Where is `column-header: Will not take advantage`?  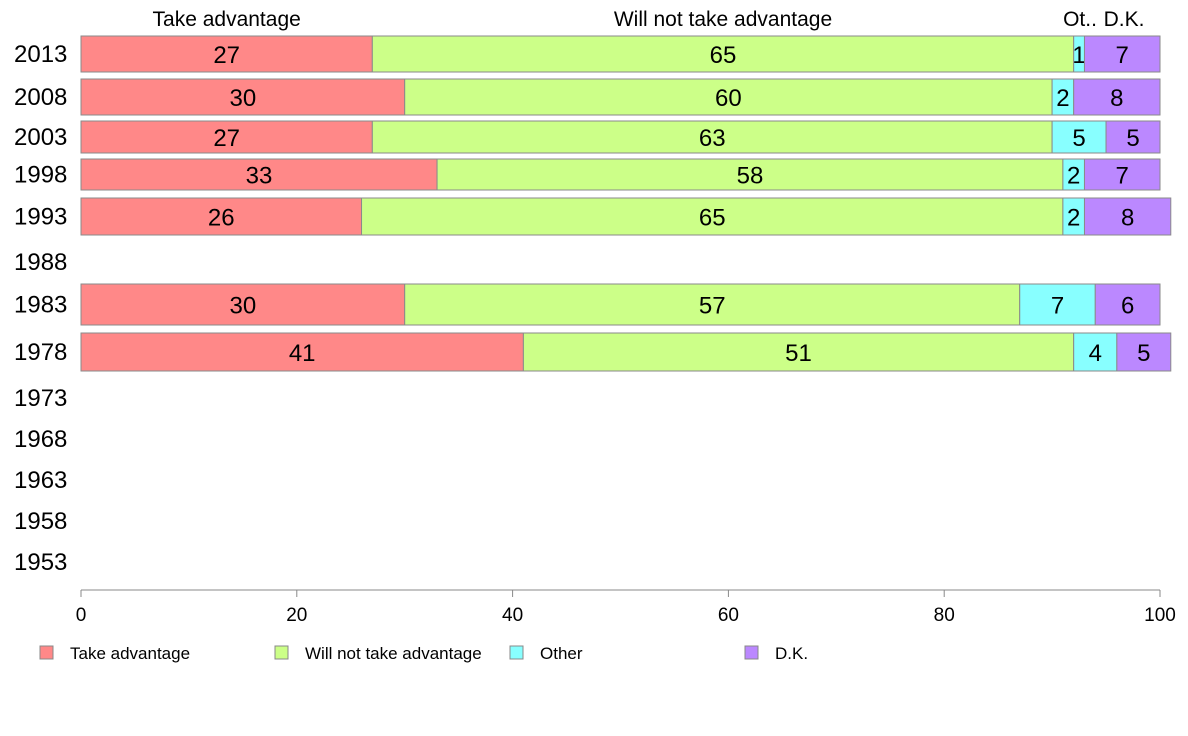 column-header: Will not take advantage is located at coordinates (723, 19).